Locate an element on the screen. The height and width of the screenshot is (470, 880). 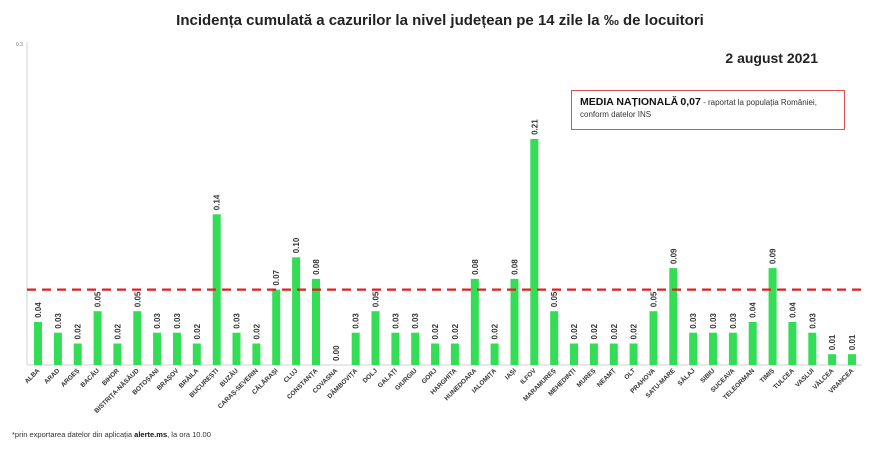
category-label: NEAMȚ is located at coordinates (606, 377).